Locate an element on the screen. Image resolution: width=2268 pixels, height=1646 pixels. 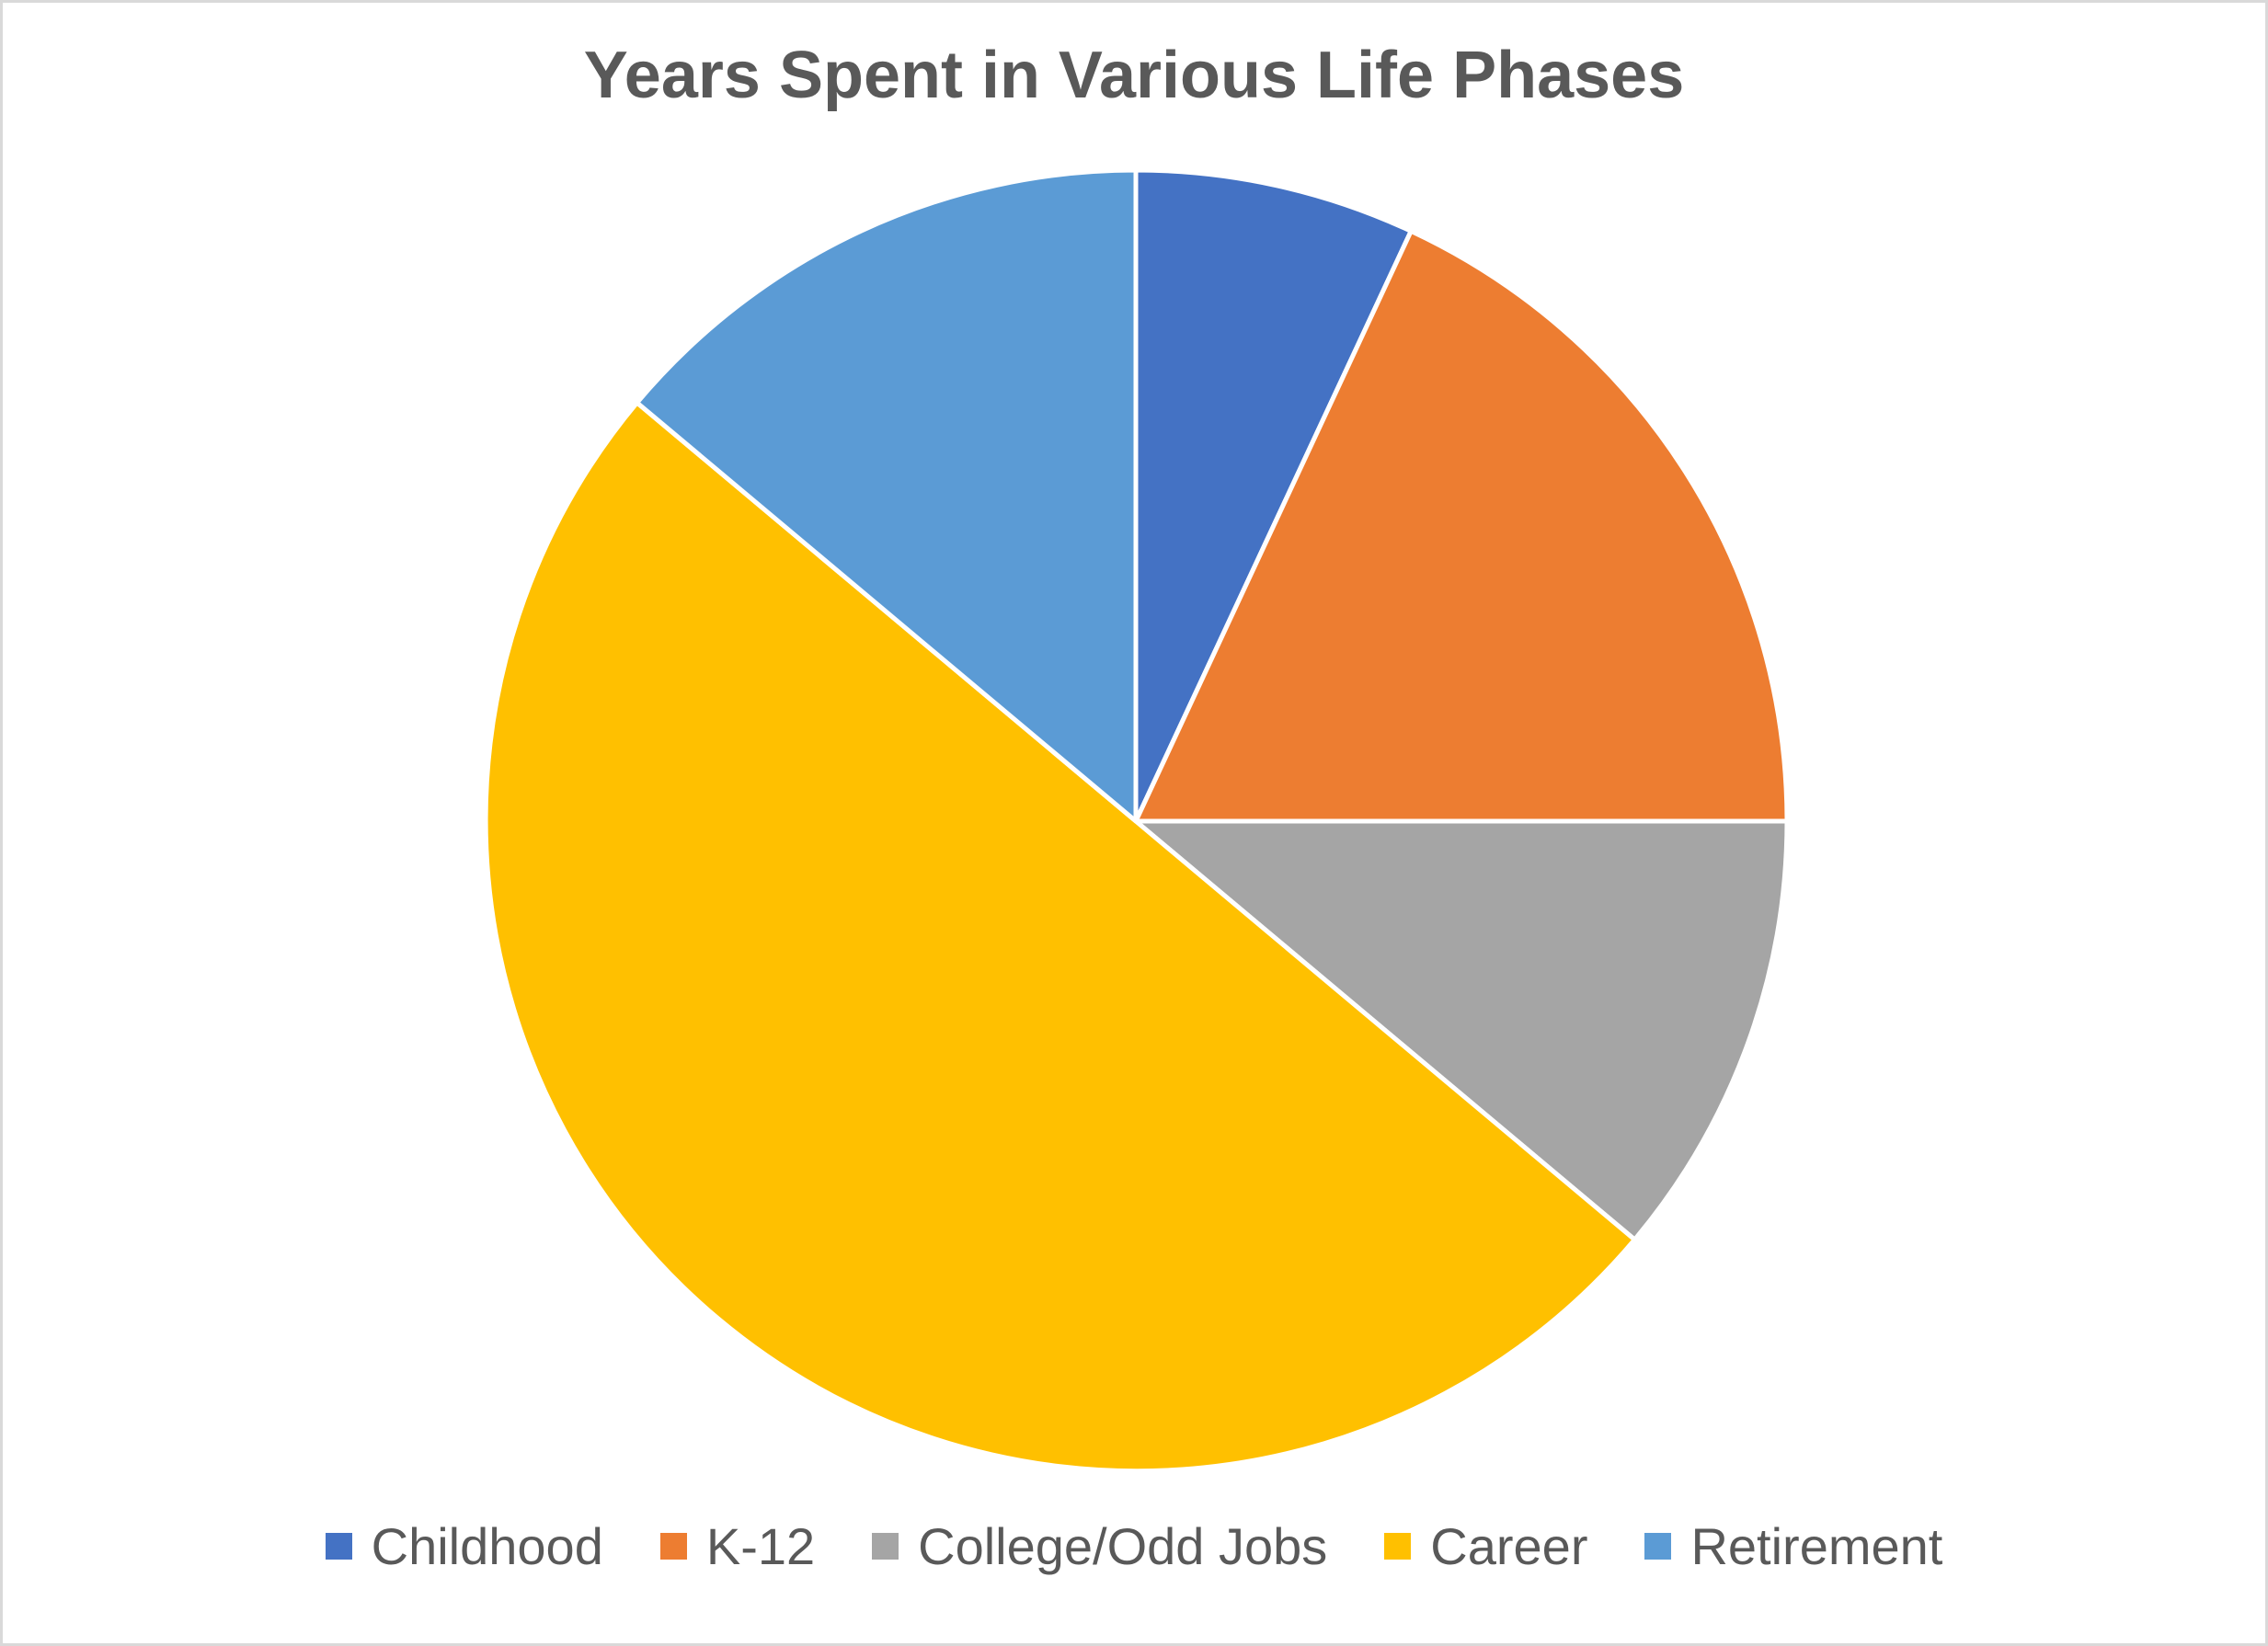
pie-slice-college-odd-jobs is located at coordinates (1461, 1030).